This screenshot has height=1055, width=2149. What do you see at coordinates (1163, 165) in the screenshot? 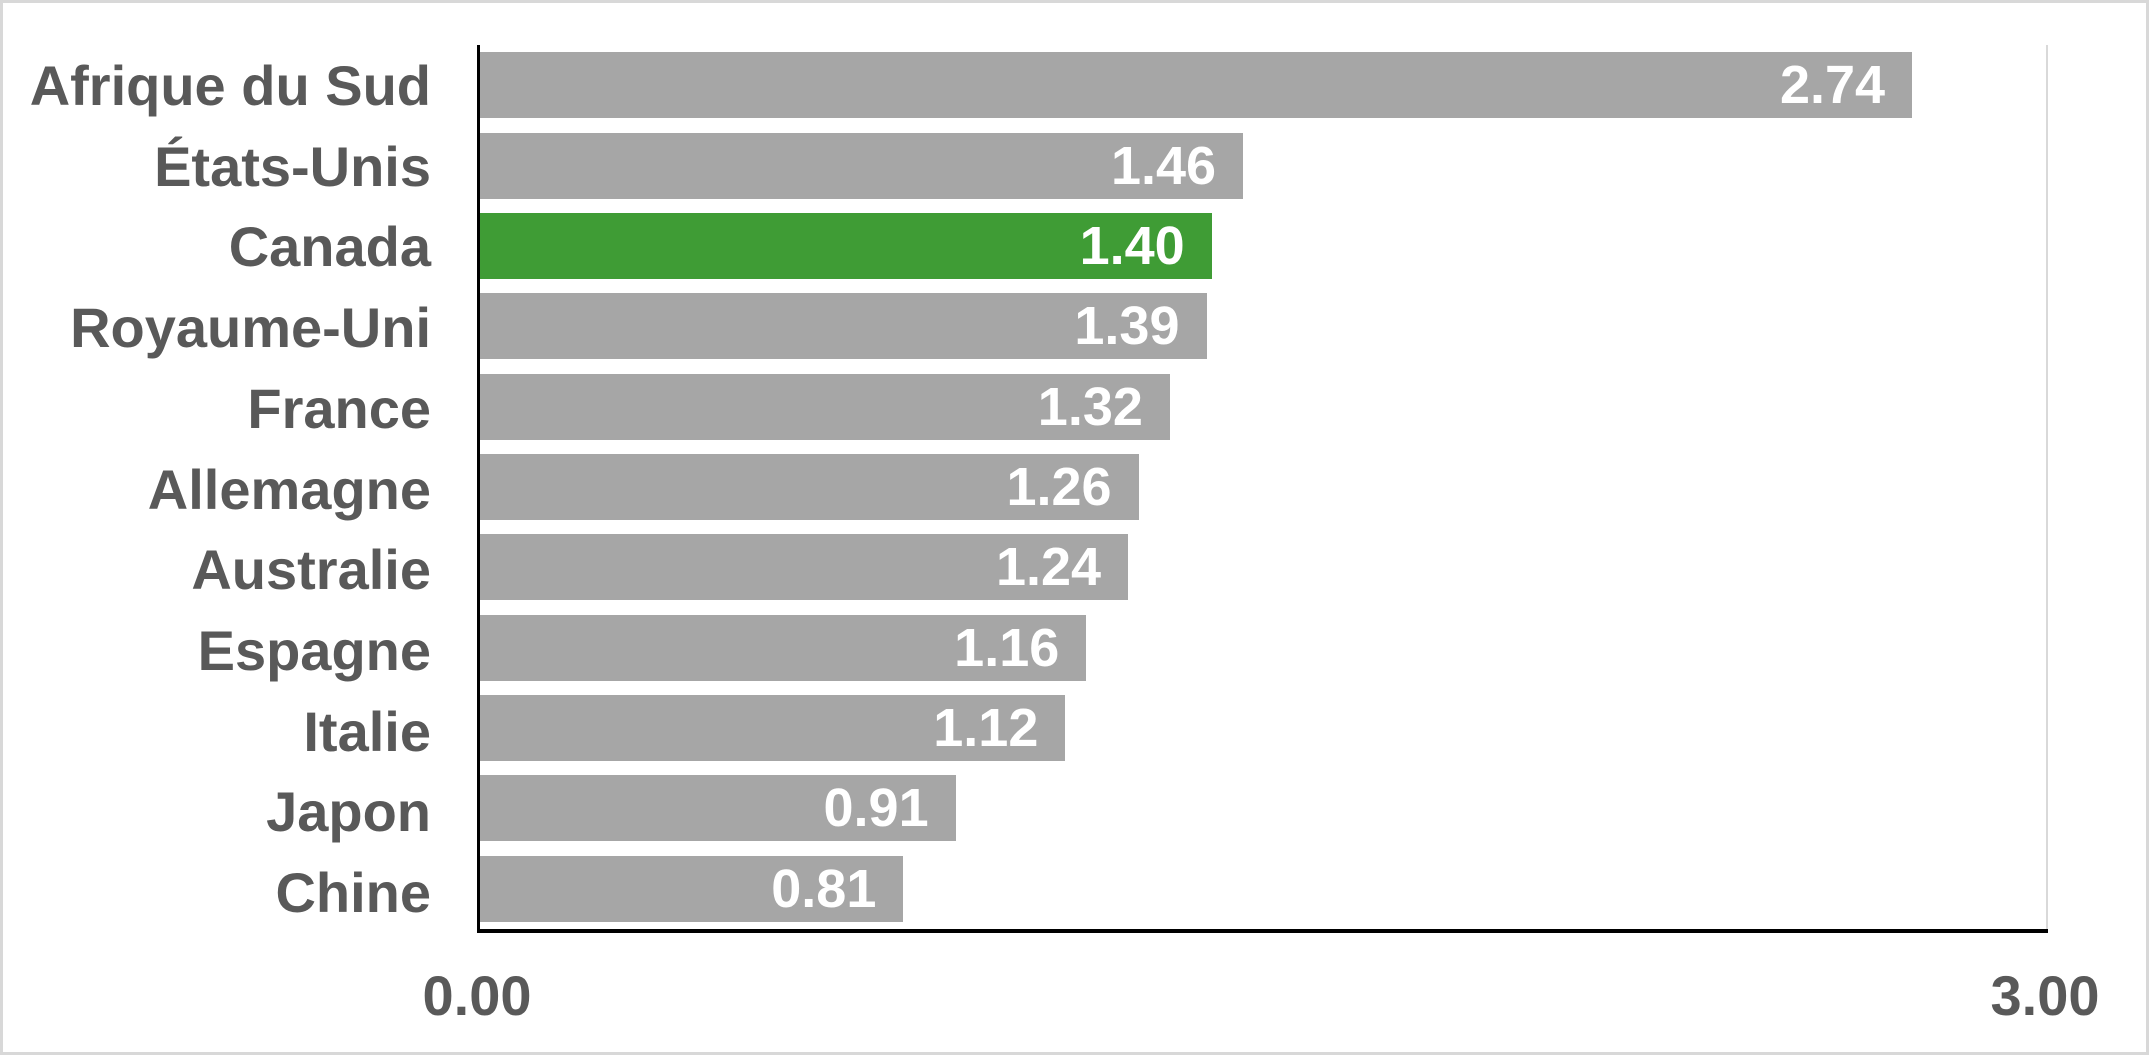
I see `bar-value-label: 1.46` at bounding box center [1163, 165].